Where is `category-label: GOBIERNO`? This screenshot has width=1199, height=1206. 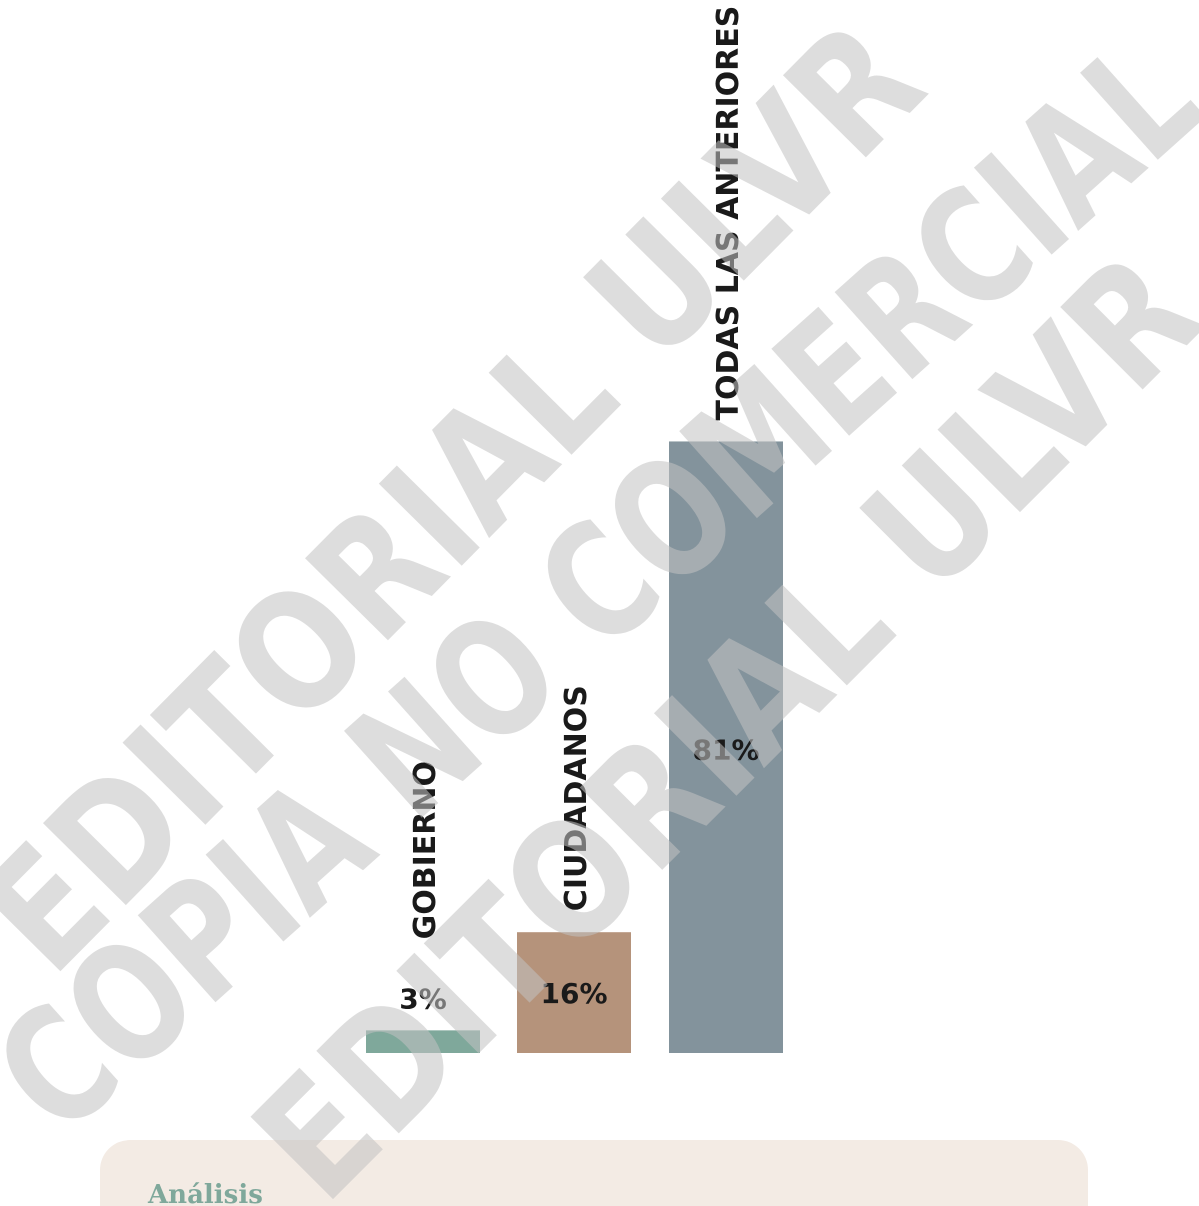 category-label: GOBIERNO is located at coordinates (425, 850).